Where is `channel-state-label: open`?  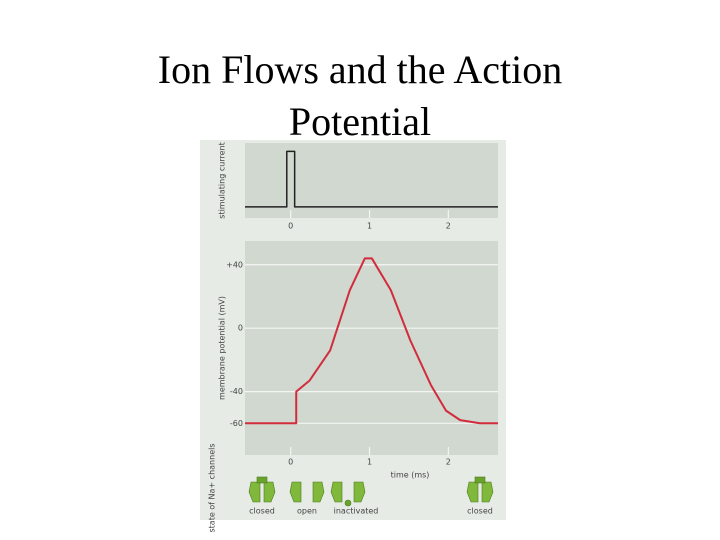
channel-state-label: open is located at coordinates (307, 511).